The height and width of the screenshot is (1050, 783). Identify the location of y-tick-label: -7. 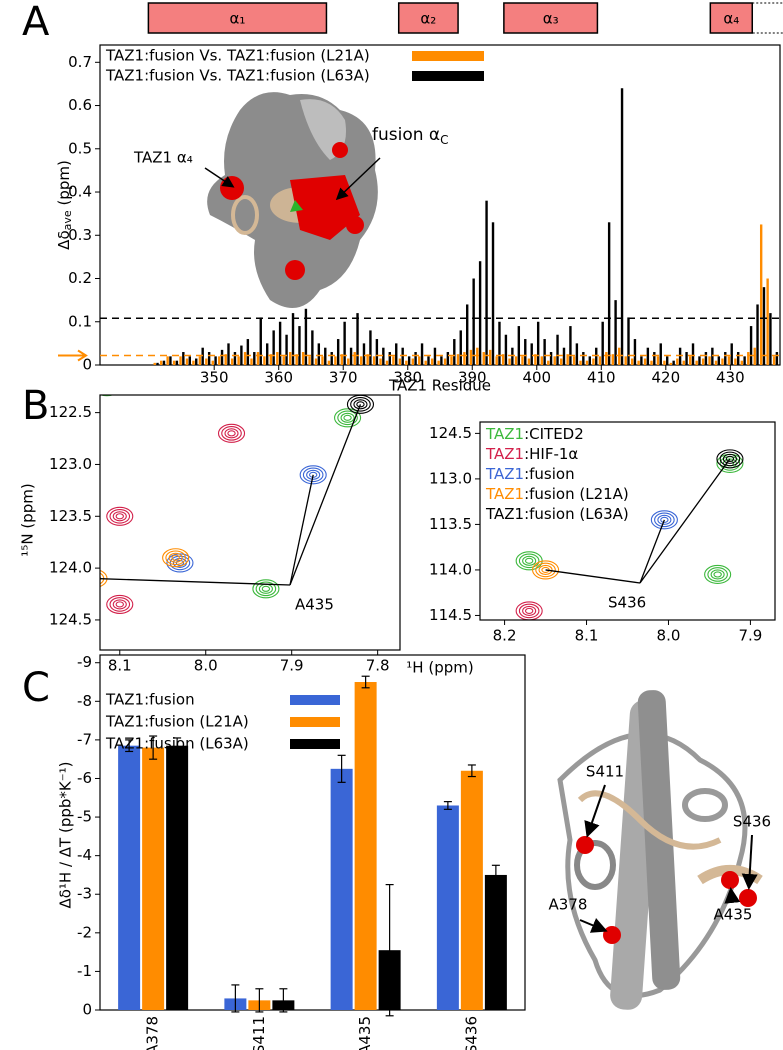
(84, 739).